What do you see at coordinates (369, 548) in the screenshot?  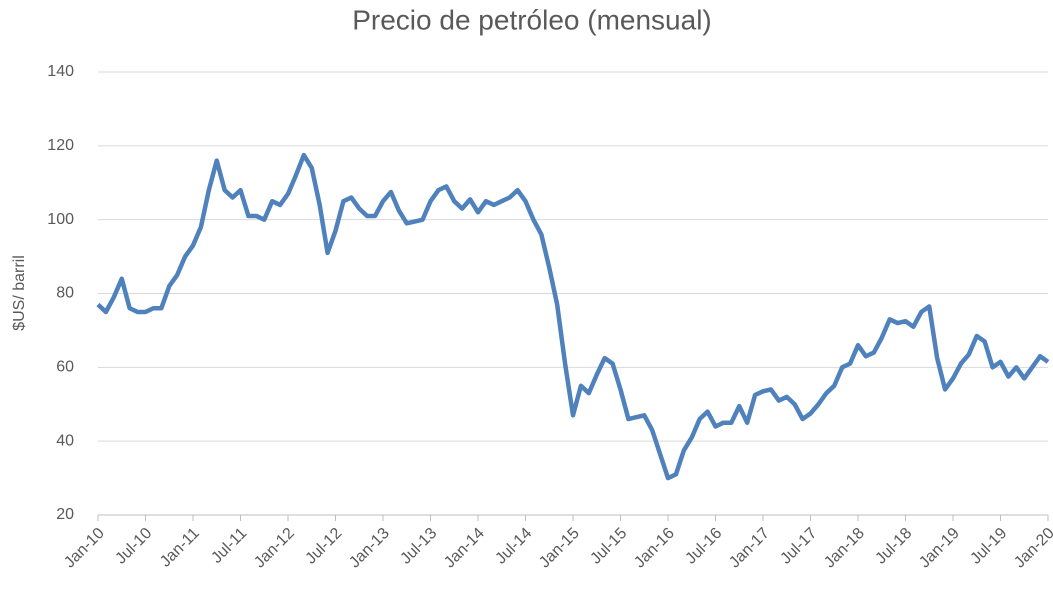 I see `x-tick-label: Jan-13` at bounding box center [369, 548].